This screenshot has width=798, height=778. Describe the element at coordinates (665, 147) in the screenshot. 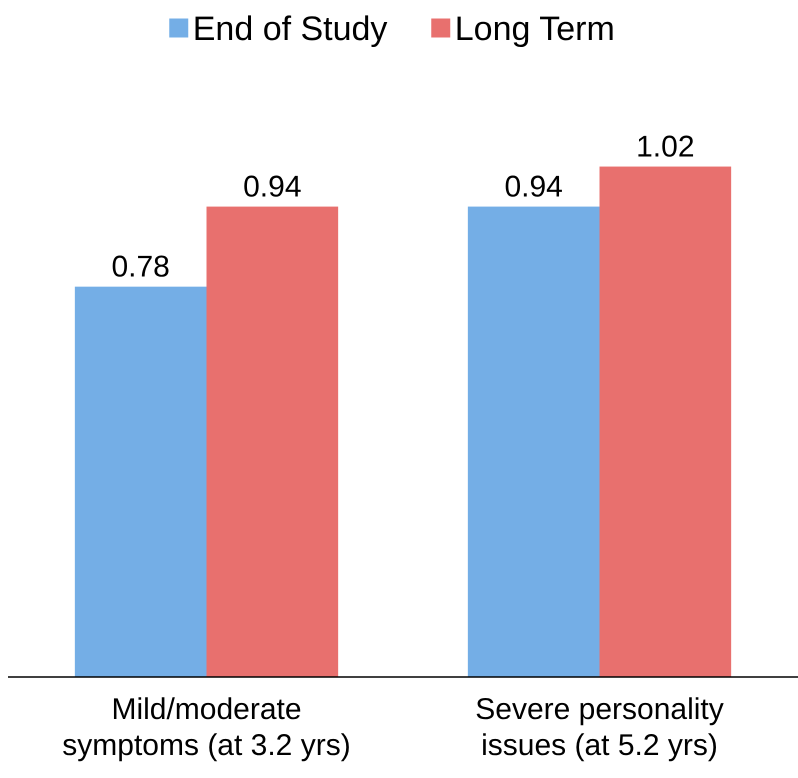

I see `data-label: 1.02` at that location.